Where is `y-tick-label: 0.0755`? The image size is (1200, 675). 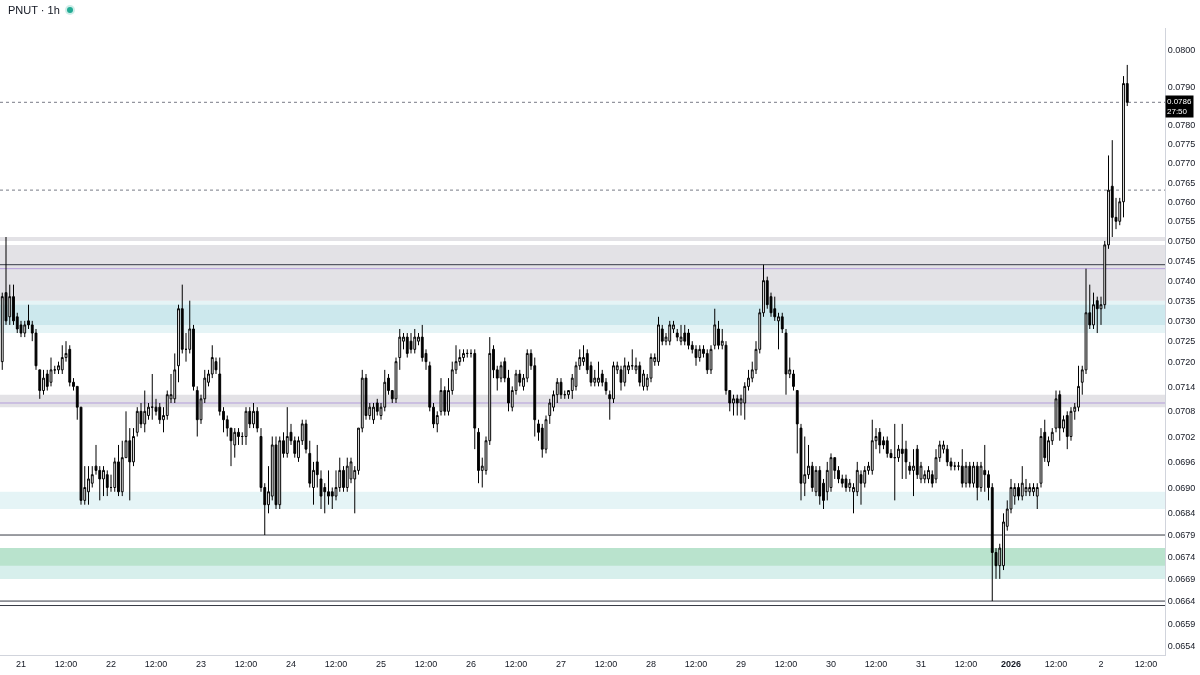
y-tick-label: 0.0755 is located at coordinates (1181, 221).